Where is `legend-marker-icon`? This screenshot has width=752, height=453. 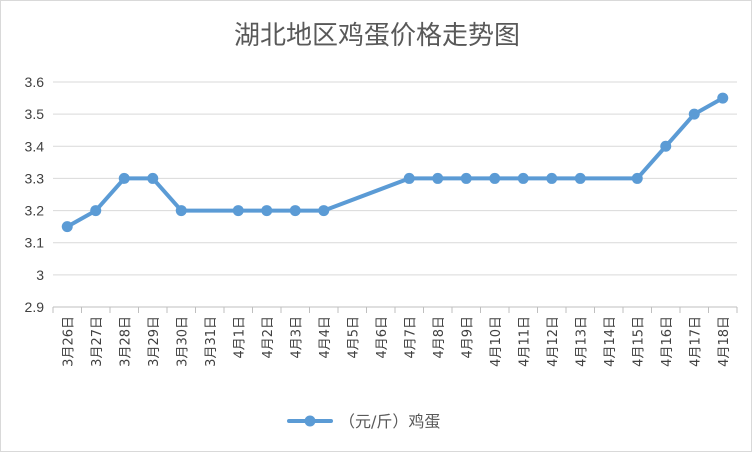 legend-marker-icon is located at coordinates (310, 421).